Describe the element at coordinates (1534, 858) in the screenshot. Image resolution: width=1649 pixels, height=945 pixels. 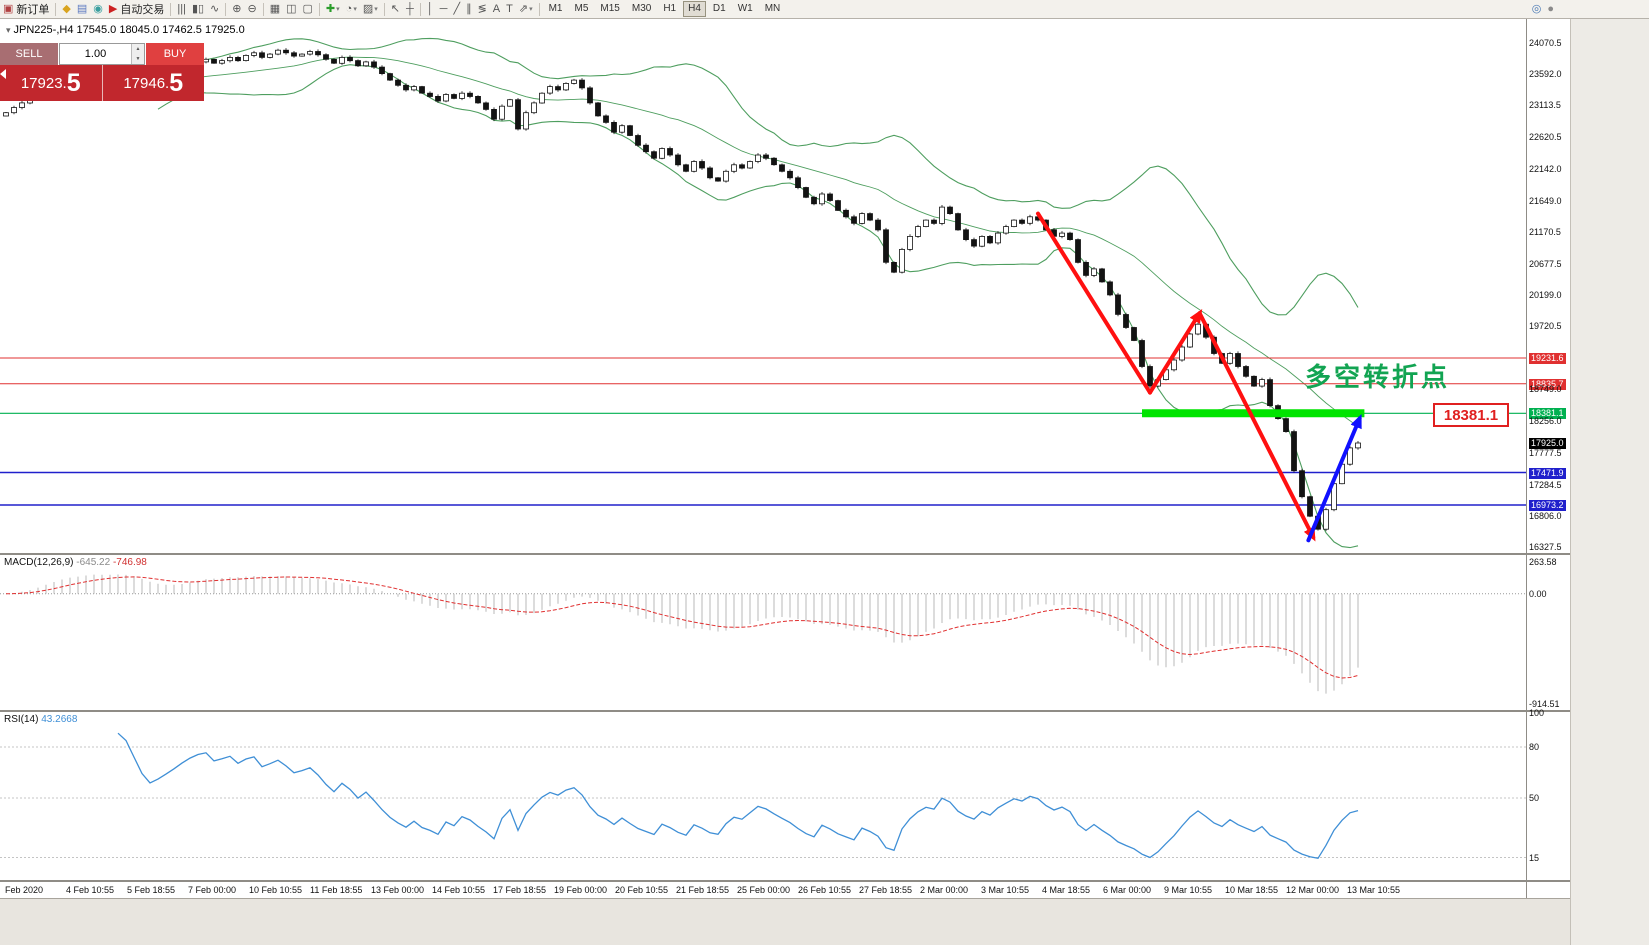
I see `axis-label: 15` at that location.